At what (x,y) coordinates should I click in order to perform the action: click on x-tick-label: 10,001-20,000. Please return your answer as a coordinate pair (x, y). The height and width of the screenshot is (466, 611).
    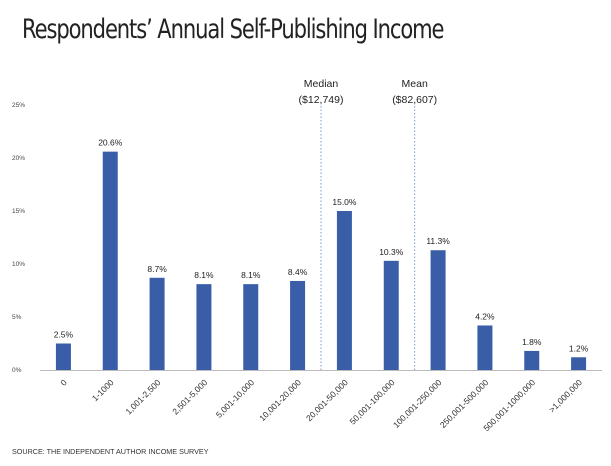
    Looking at the image, I should click on (280, 400).